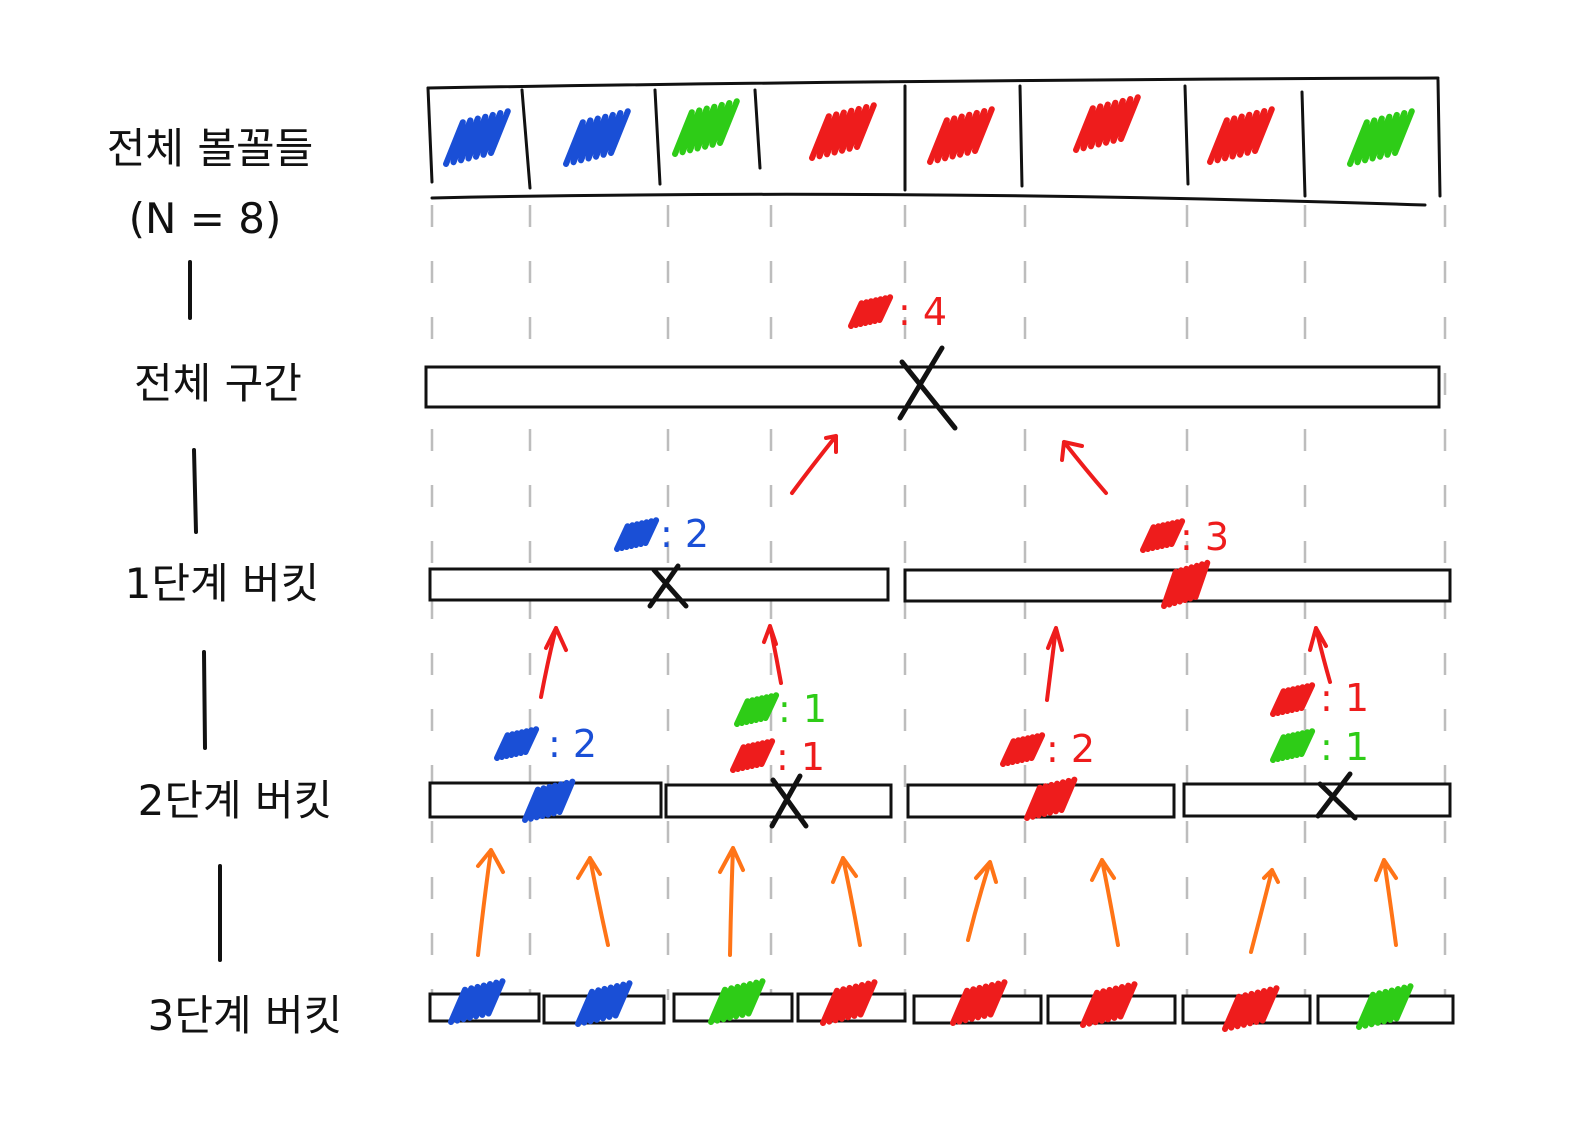 The width and height of the screenshot is (1591, 1133). What do you see at coordinates (937, 901) in the screenshot?
I see `arrows-level3-to-level2` at bounding box center [937, 901].